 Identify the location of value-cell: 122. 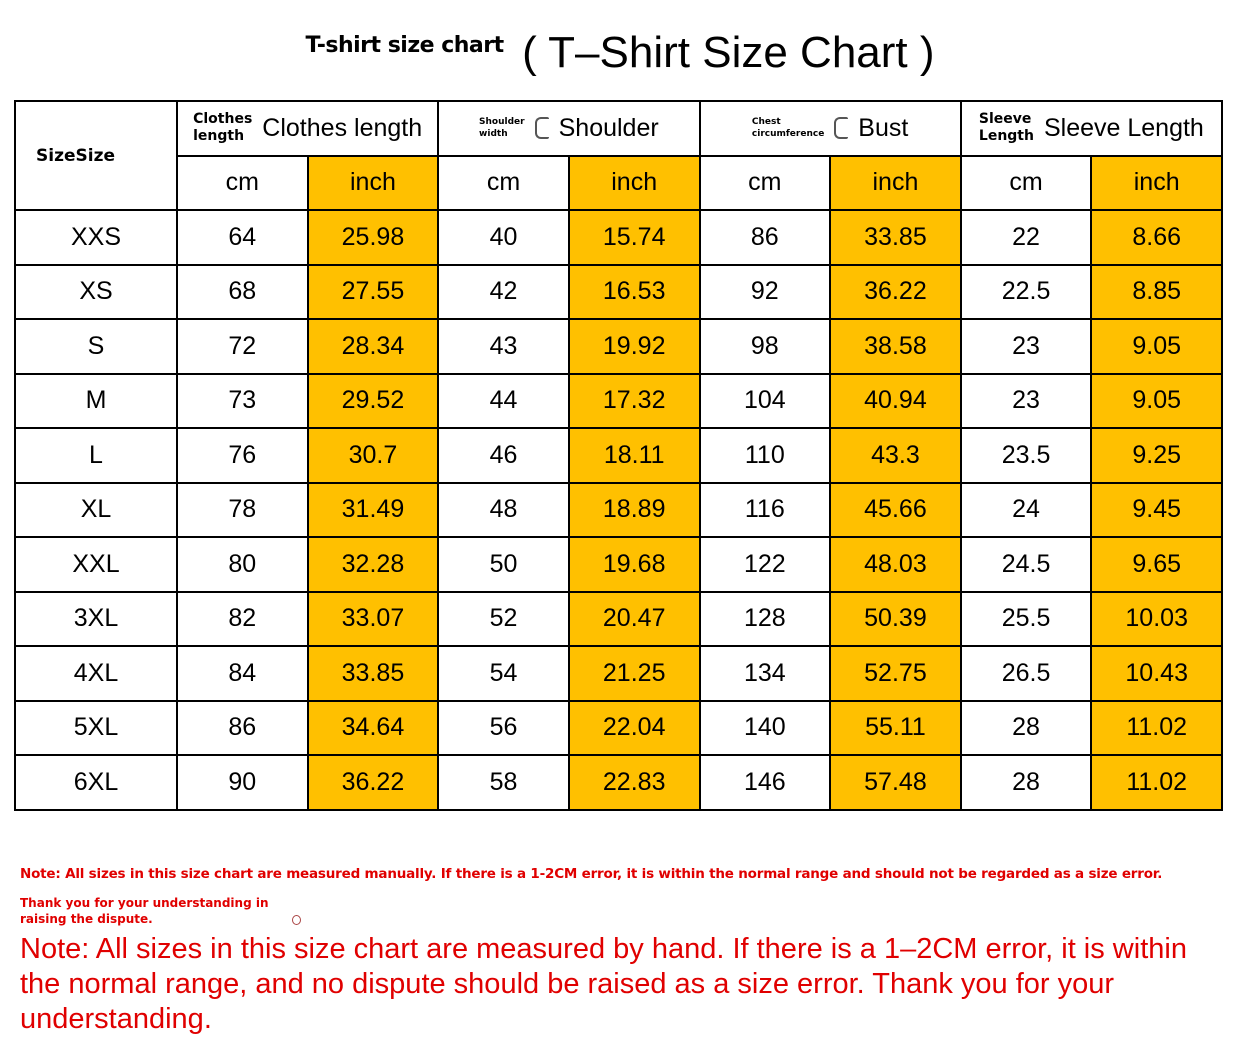
(765, 564).